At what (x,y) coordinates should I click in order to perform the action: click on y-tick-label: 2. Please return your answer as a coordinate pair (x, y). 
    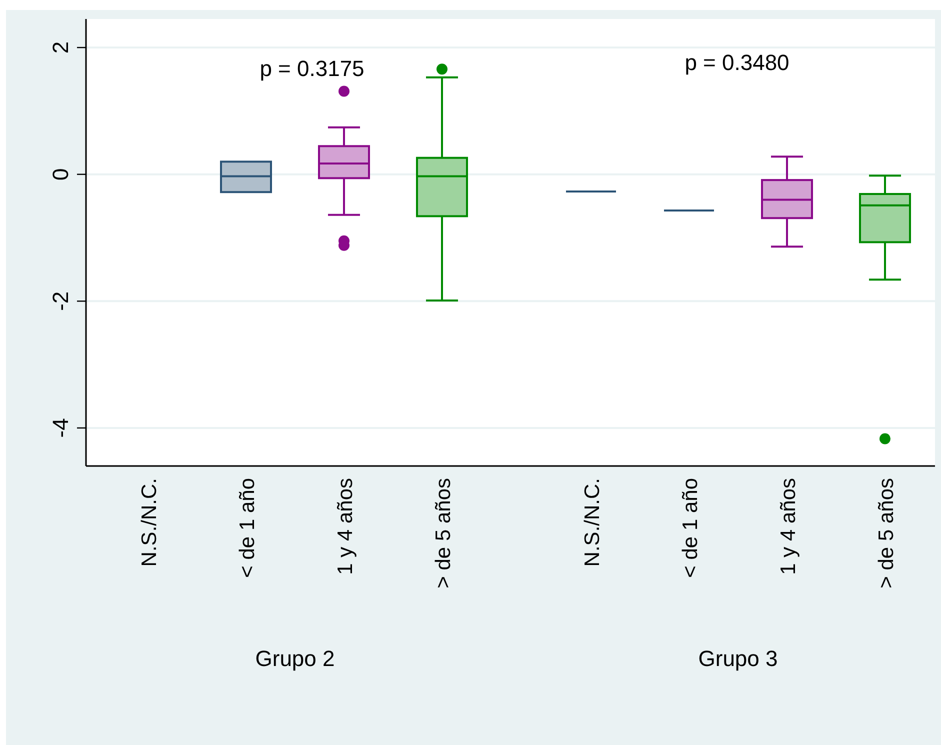
    Looking at the image, I should click on (60, 47).